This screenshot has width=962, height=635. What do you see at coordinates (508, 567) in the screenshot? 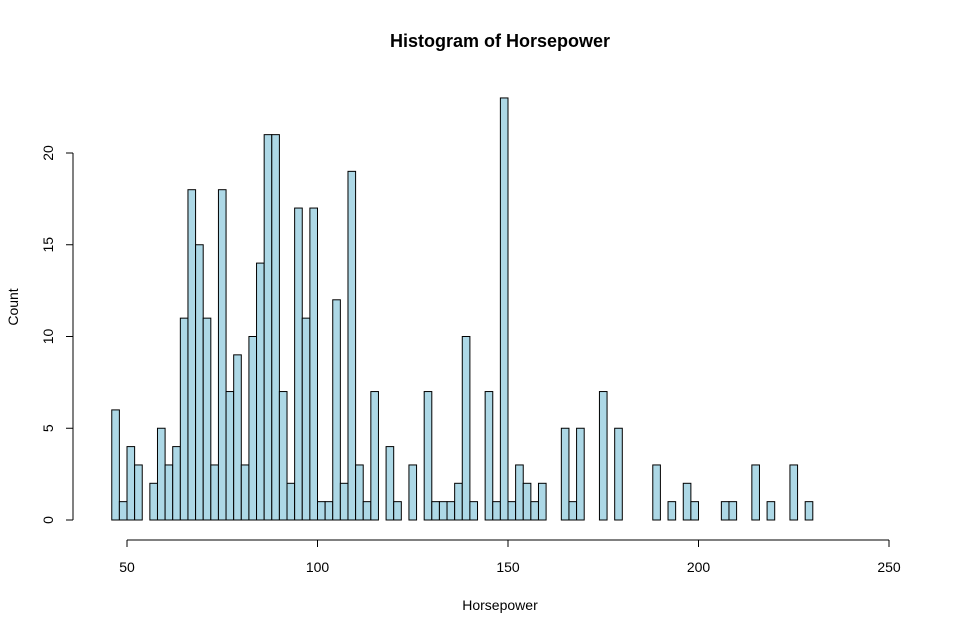
I see `x-tick-label: 150` at bounding box center [508, 567].